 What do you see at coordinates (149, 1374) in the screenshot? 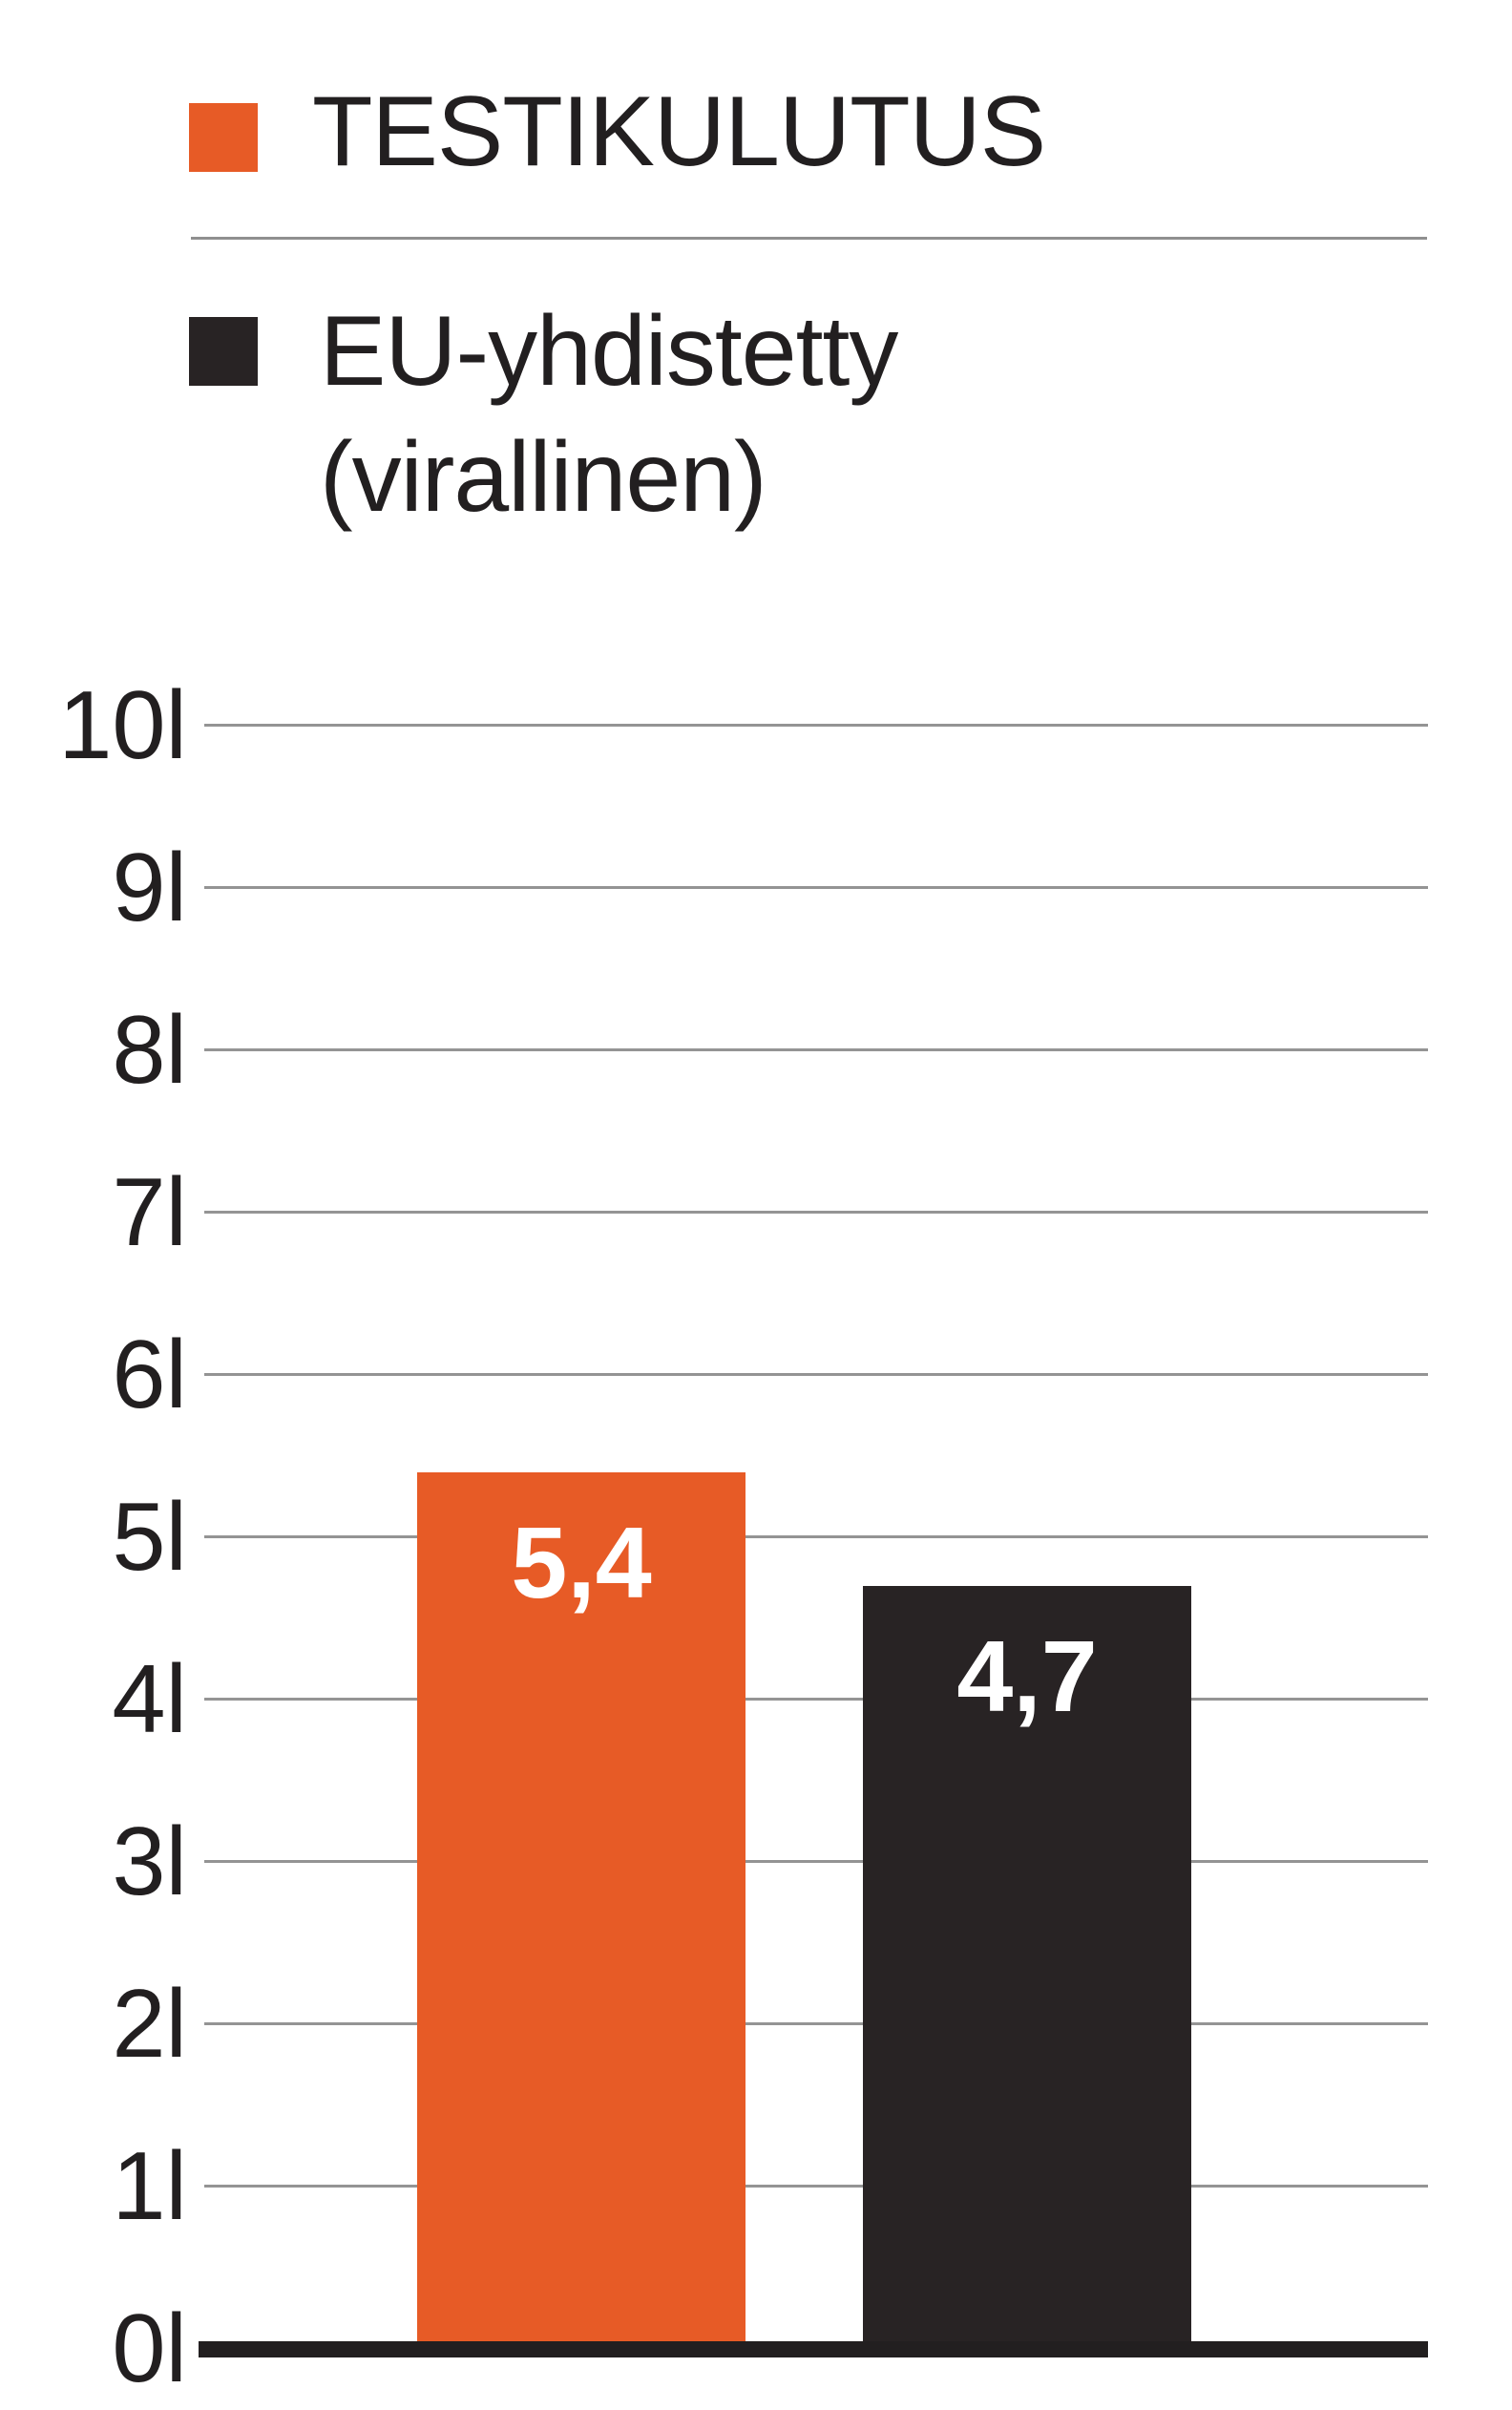
I see `y-axis-tick-label: 6l` at bounding box center [149, 1374].